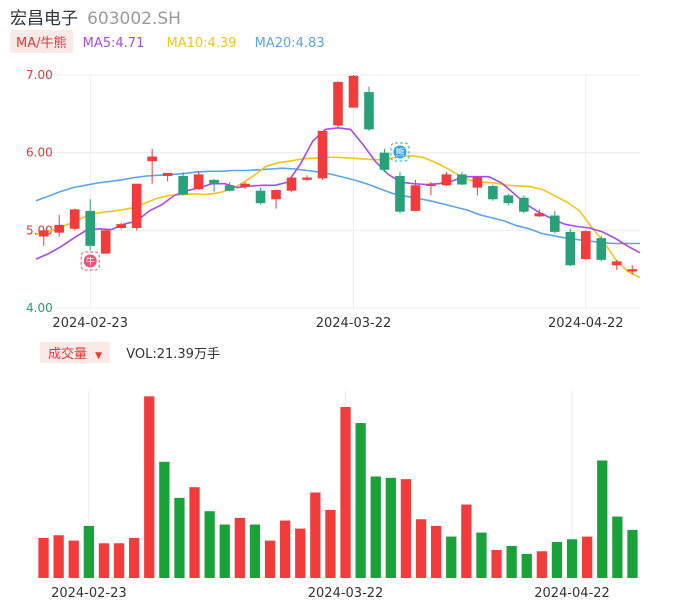  What do you see at coordinates (39, 308) in the screenshot?
I see `y-tick-label: 4.00` at bounding box center [39, 308].